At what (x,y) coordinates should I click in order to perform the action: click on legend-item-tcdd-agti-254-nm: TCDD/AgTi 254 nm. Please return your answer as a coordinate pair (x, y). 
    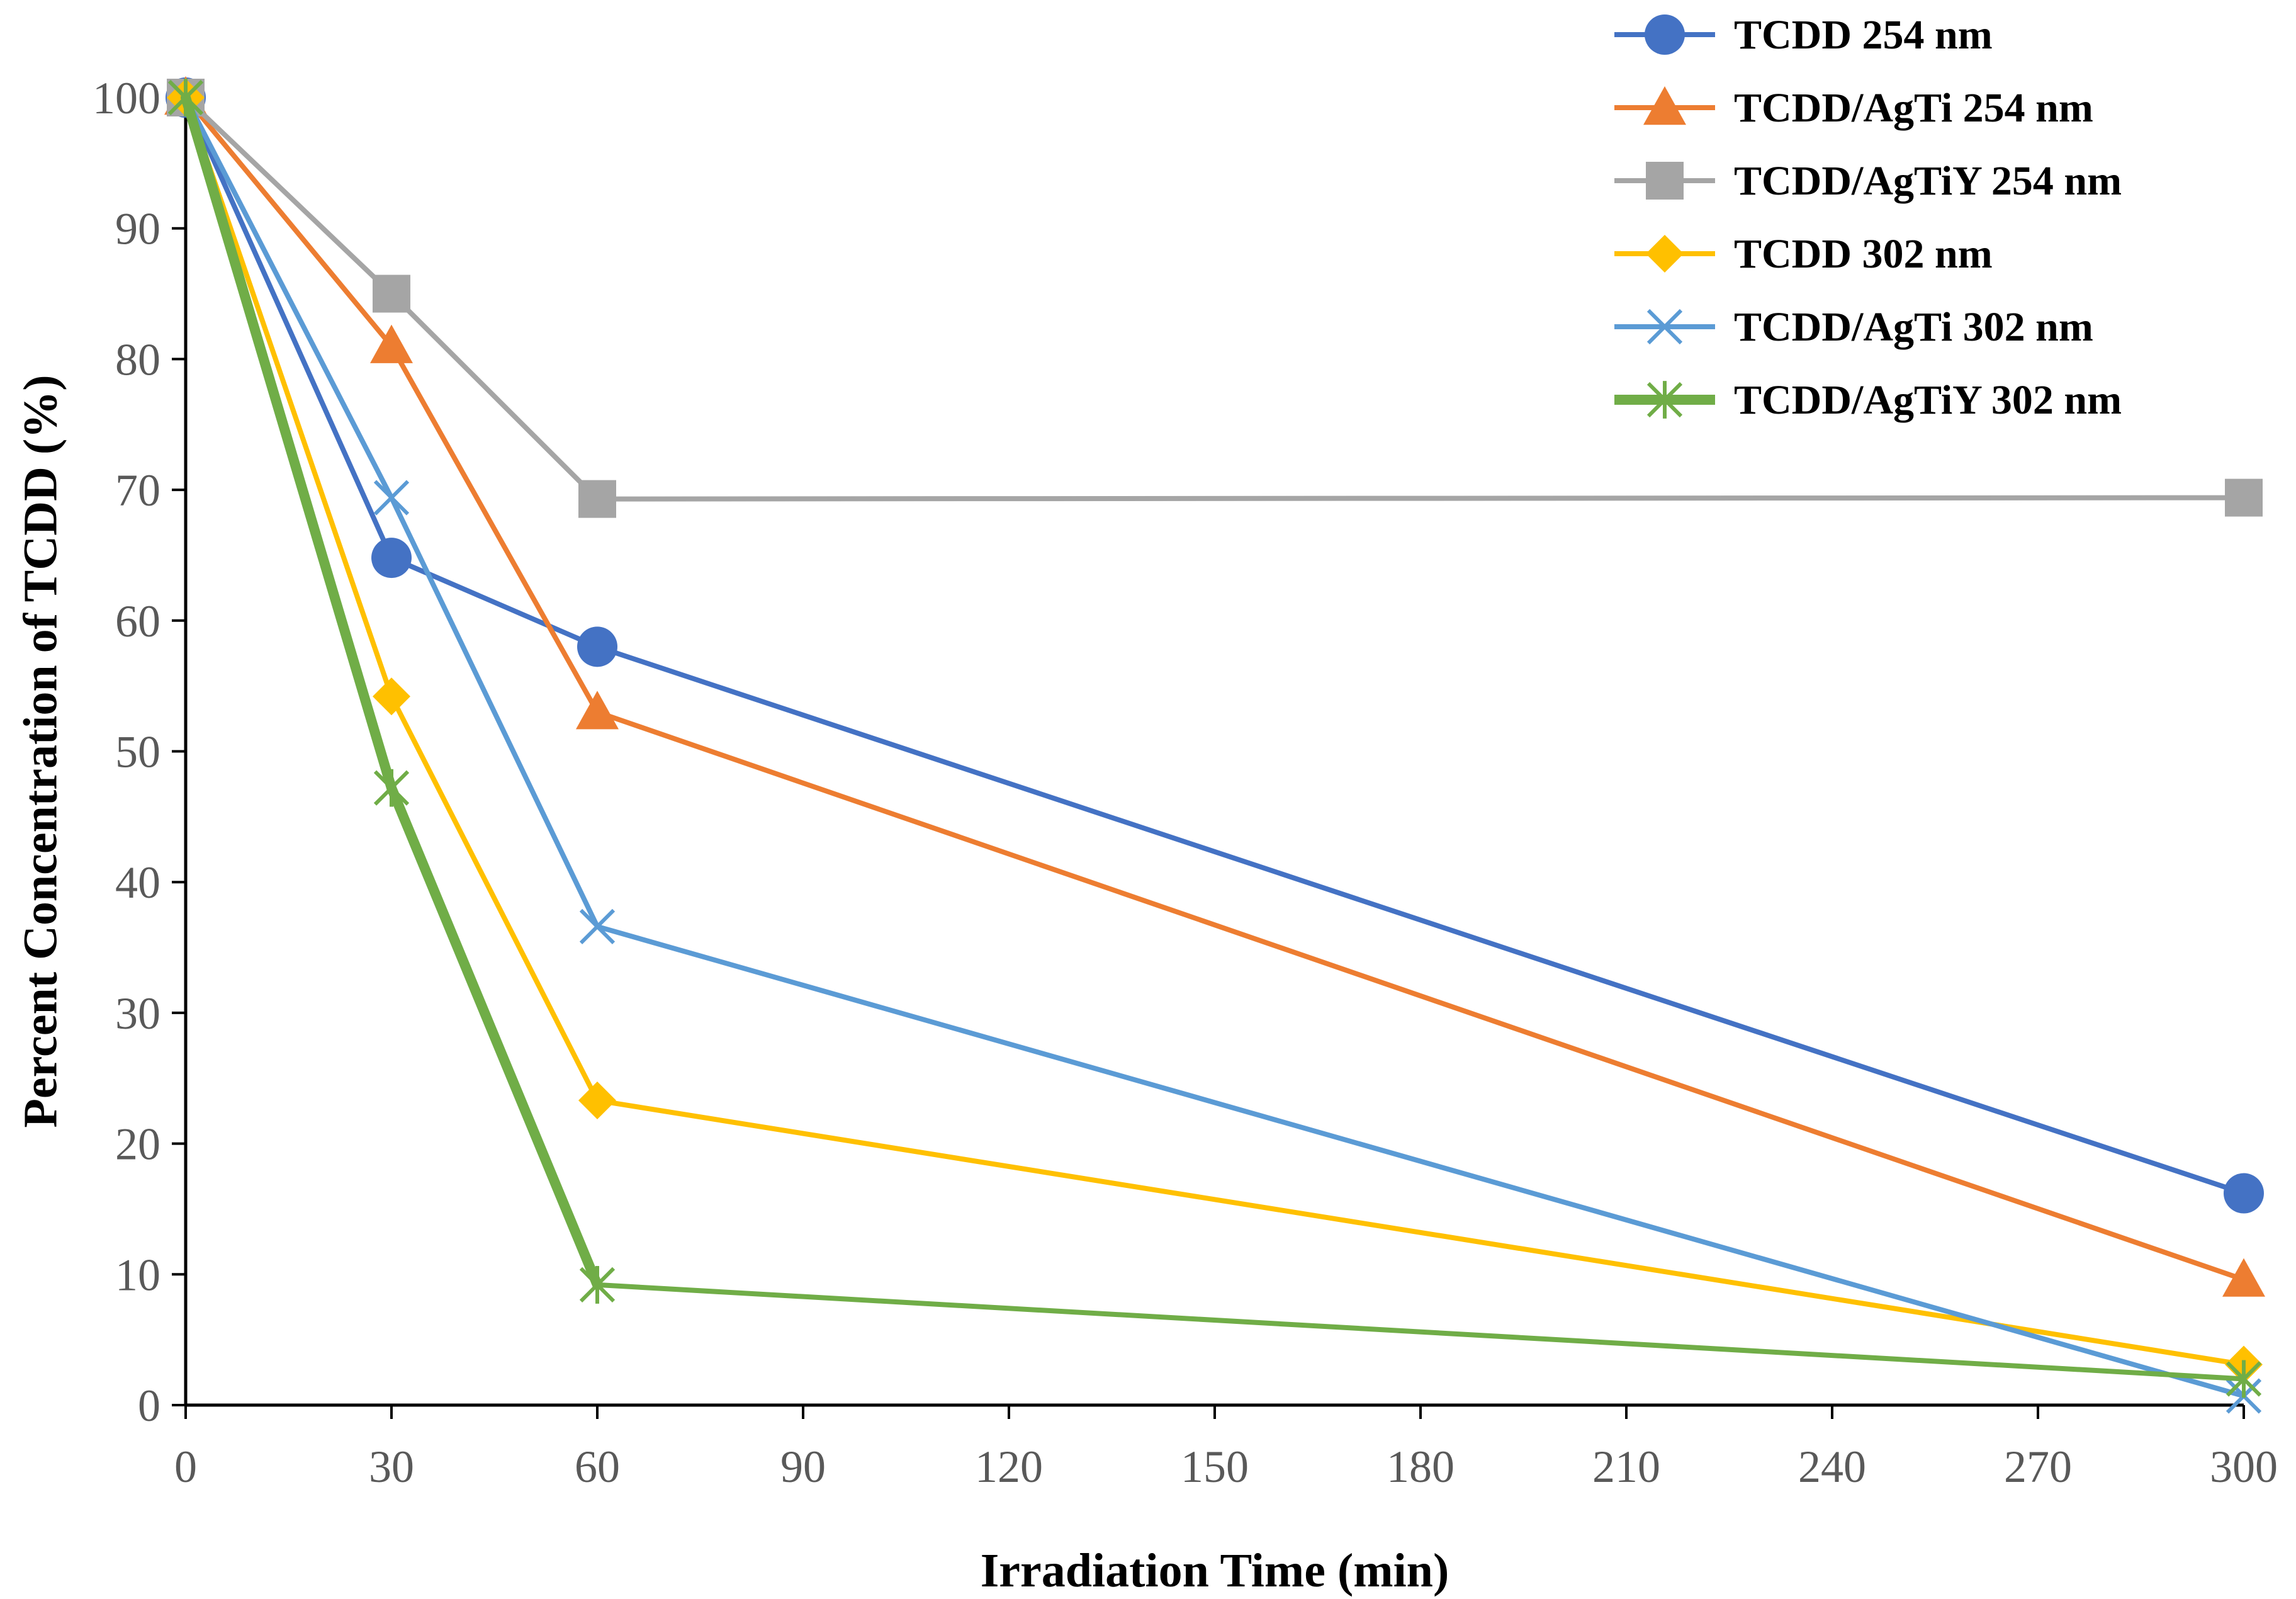
    Looking at the image, I should click on (1853, 108).